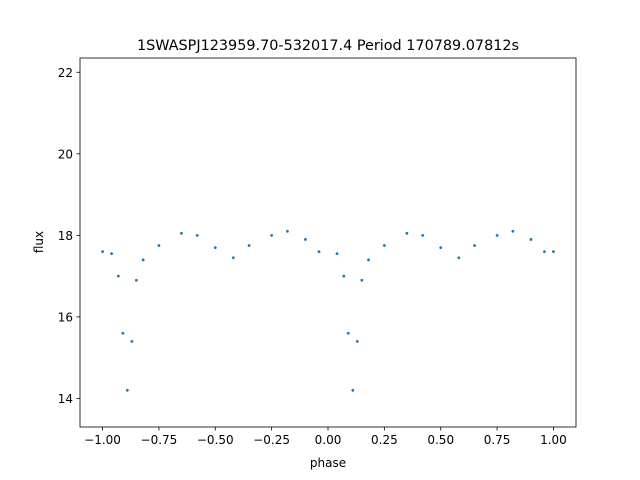  I want to click on y-tick-label: 16, so click(65, 317).